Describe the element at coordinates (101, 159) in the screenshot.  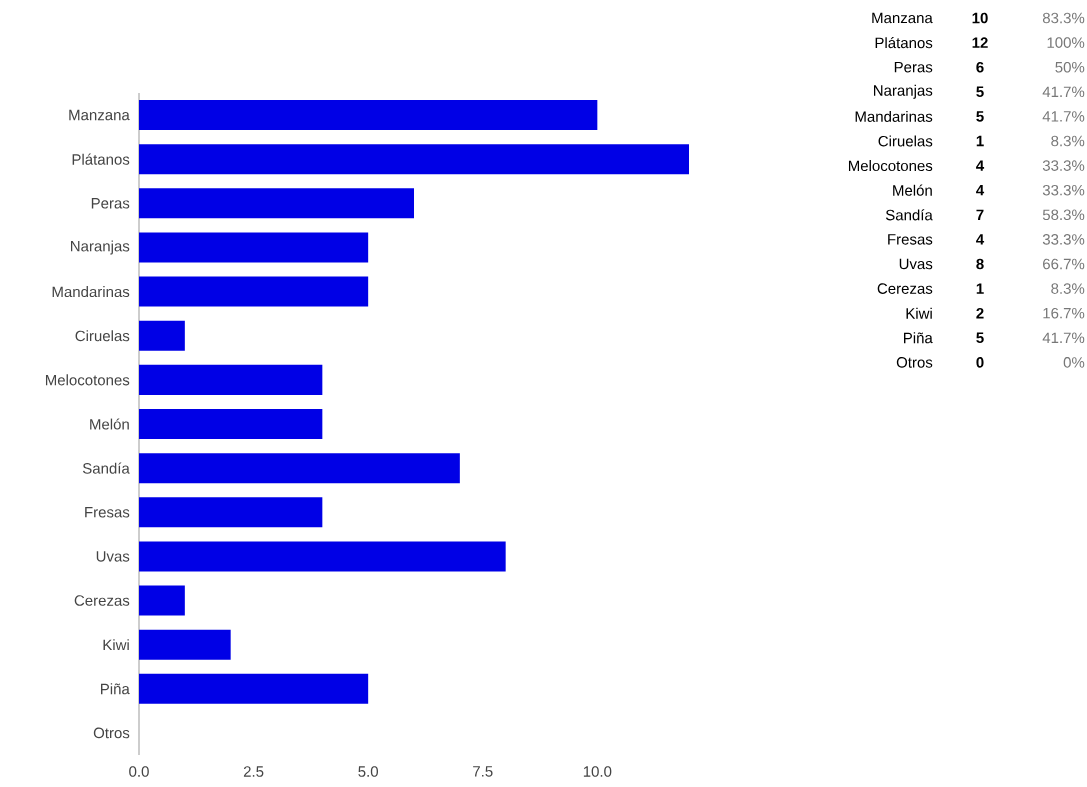
I see `y-tick-label: Plátanos` at that location.